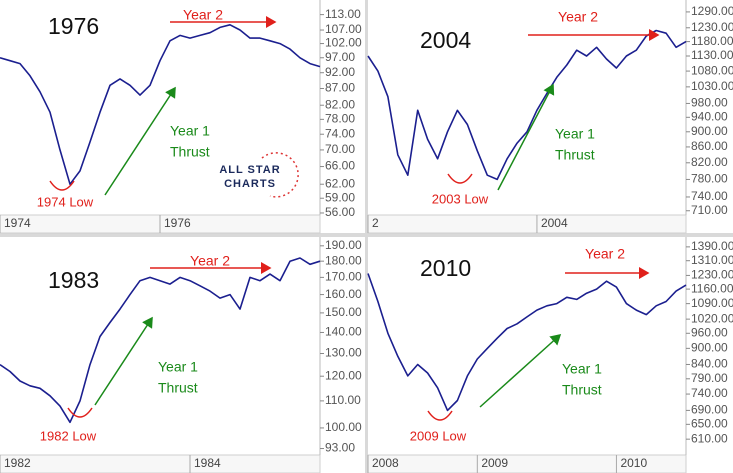 This screenshot has width=733, height=473. What do you see at coordinates (343, 312) in the screenshot?
I see `y-tick-label: 150.00` at bounding box center [343, 312].